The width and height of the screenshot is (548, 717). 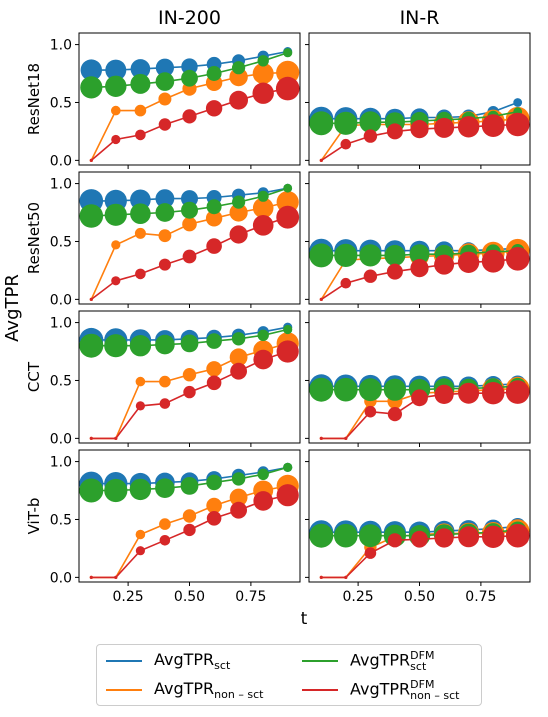 What do you see at coordinates (192, 661) in the screenshot?
I see `legend-label: AvgTPRsct` at bounding box center [192, 661].